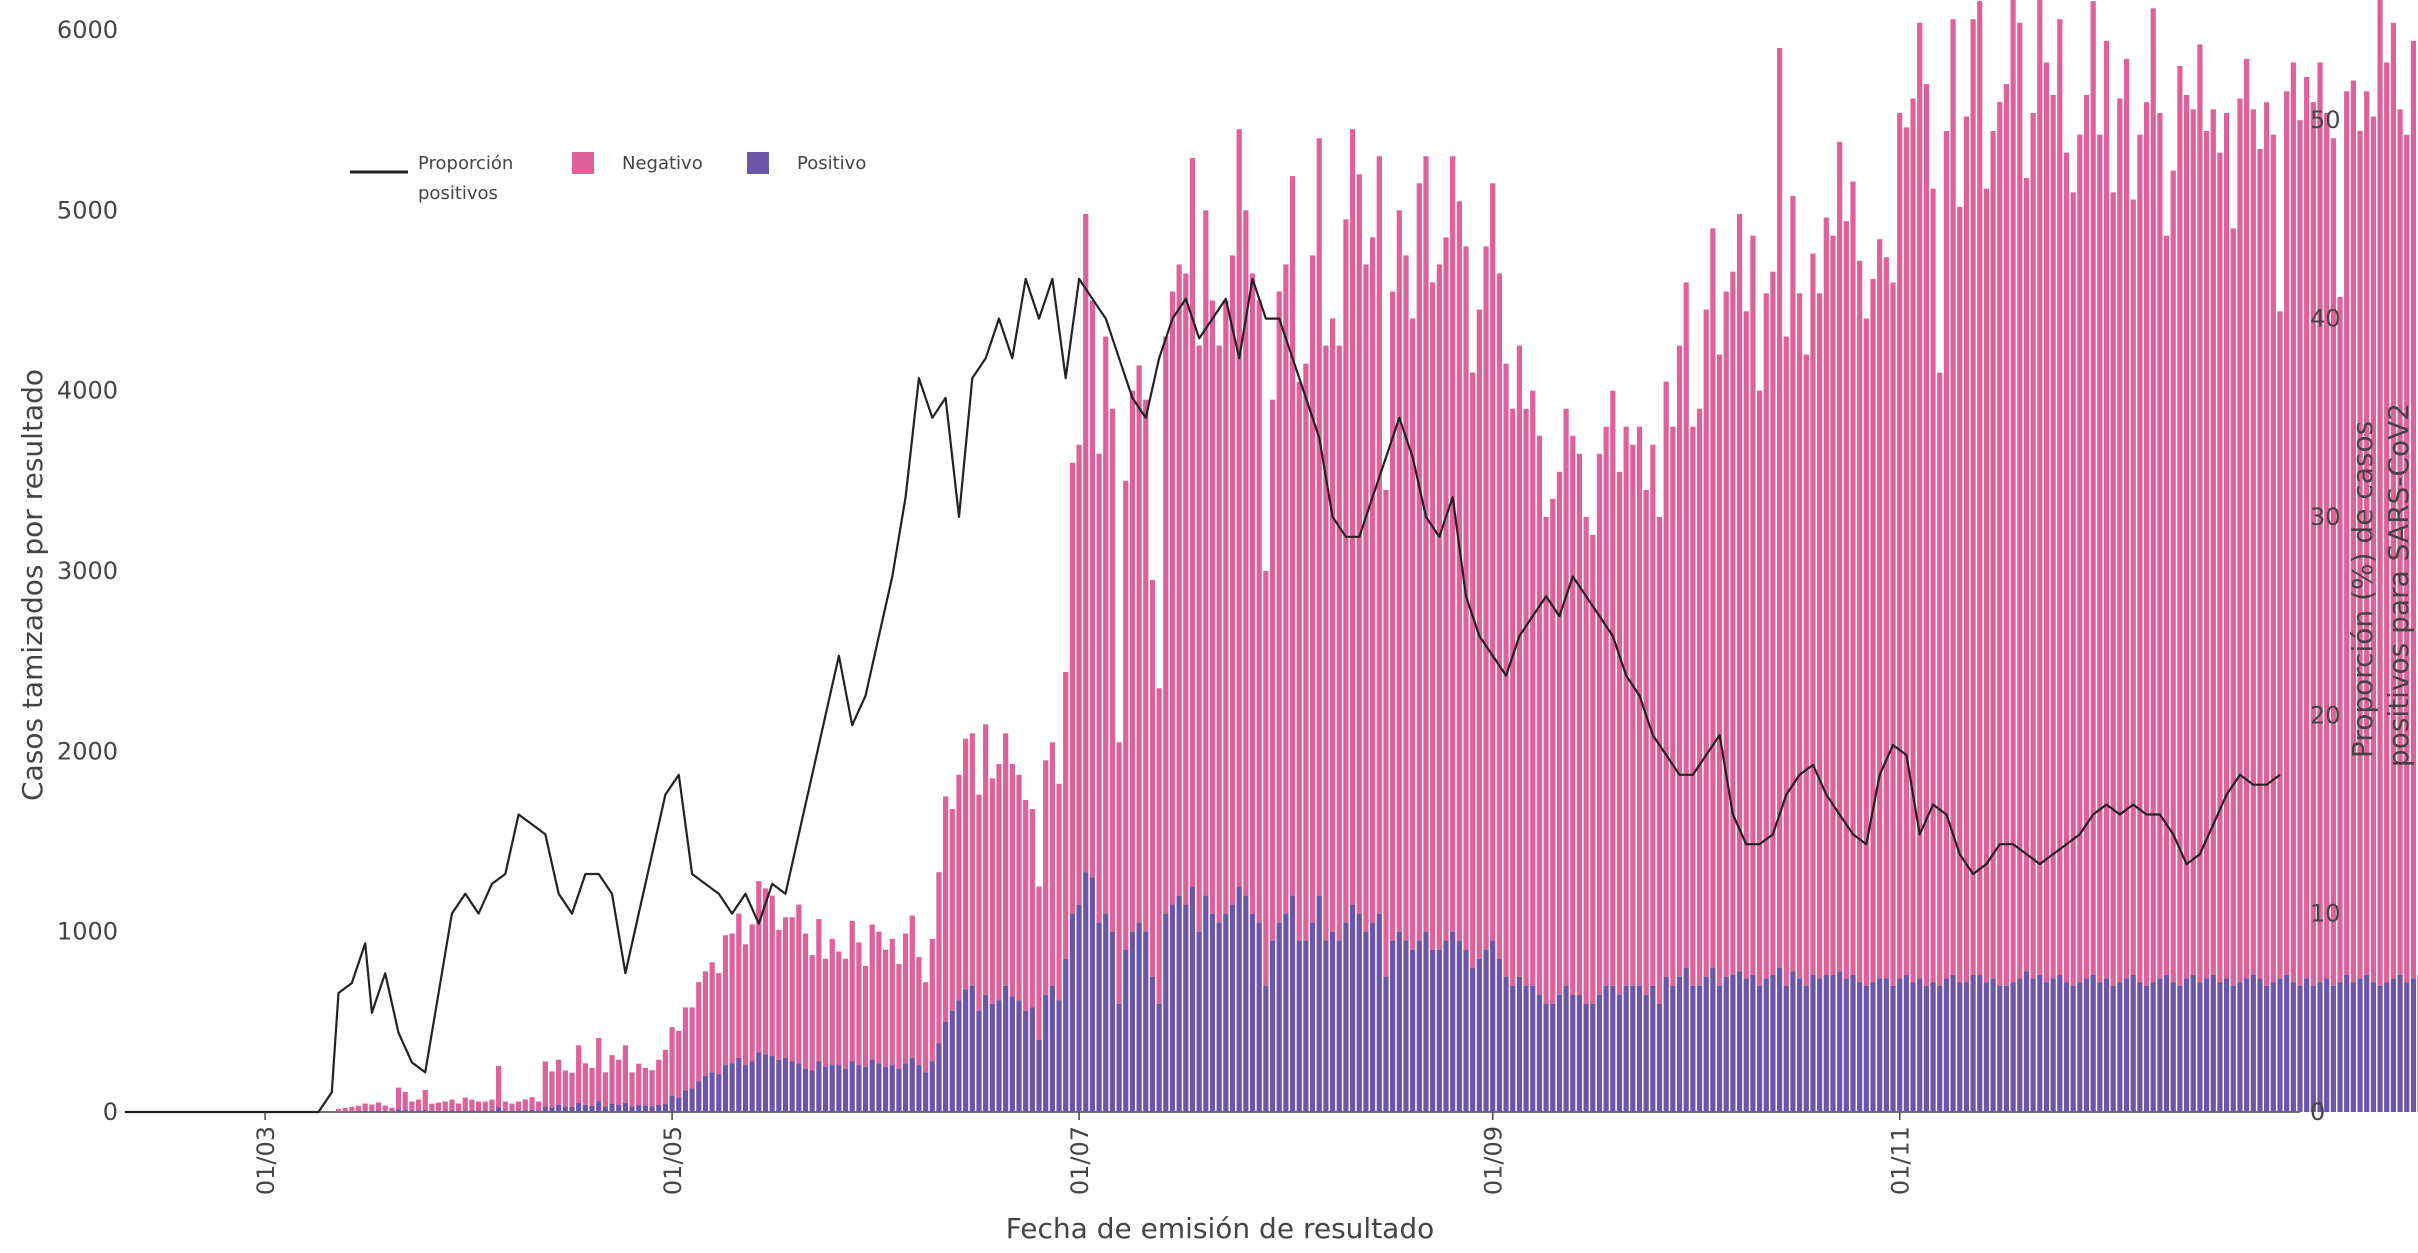 This screenshot has height=1253, width=2418. Describe the element at coordinates (32, 585) in the screenshot. I see `y-axis-title: Casos tamizados por resultado` at that location.